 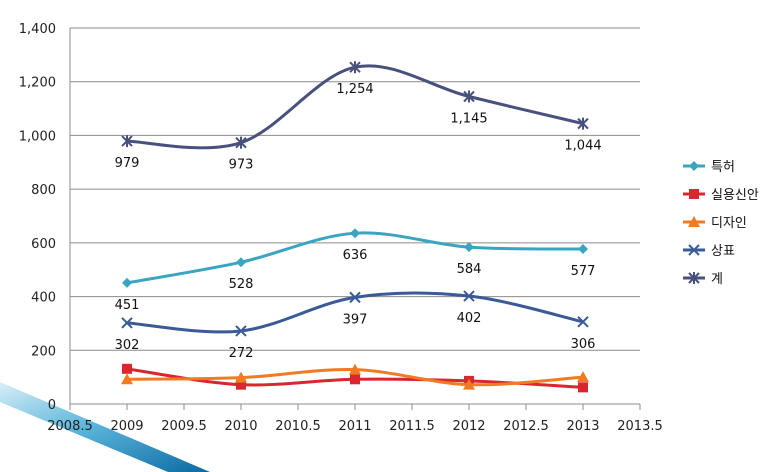 What do you see at coordinates (37, 29) in the screenshot?
I see `y-tick-label: 1,400` at bounding box center [37, 29].